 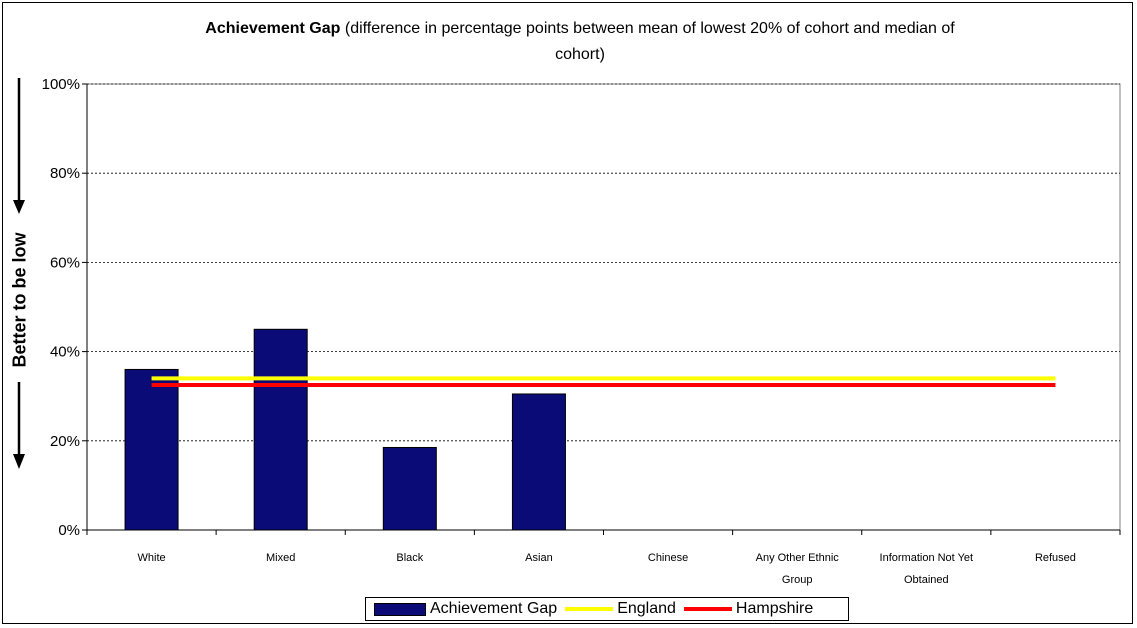 What do you see at coordinates (774, 608) in the screenshot?
I see `legend-label-hampshire: Hampshire` at bounding box center [774, 608].